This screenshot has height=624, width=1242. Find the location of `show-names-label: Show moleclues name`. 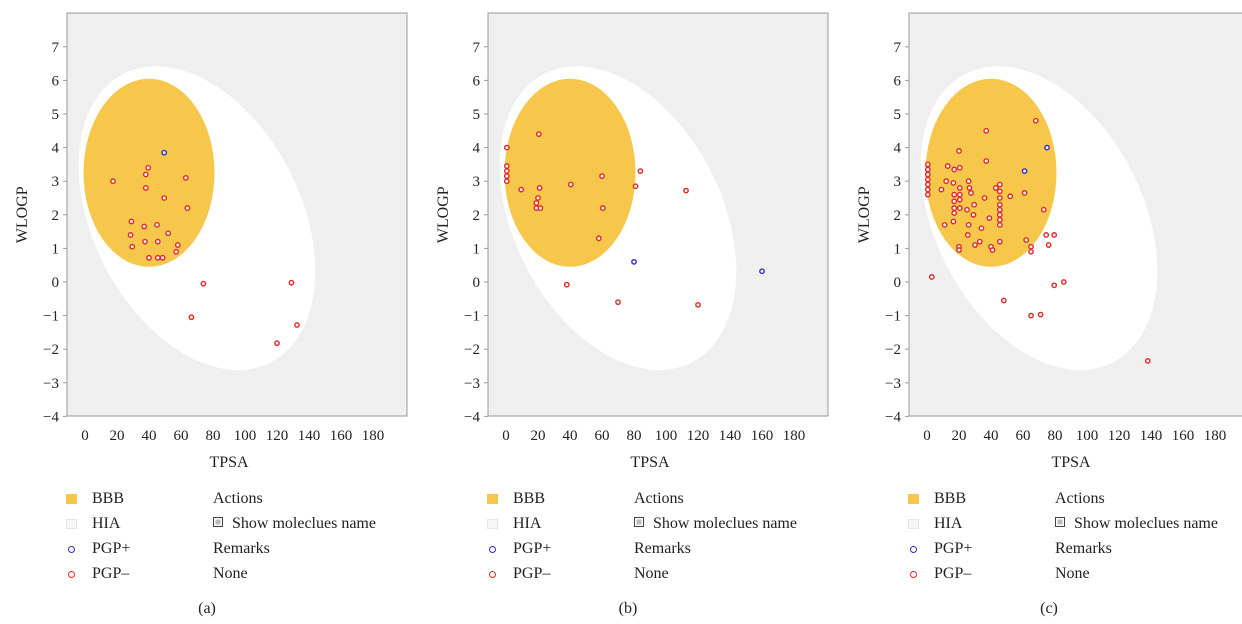

show-names-label: Show moleclues name is located at coordinates (725, 523).